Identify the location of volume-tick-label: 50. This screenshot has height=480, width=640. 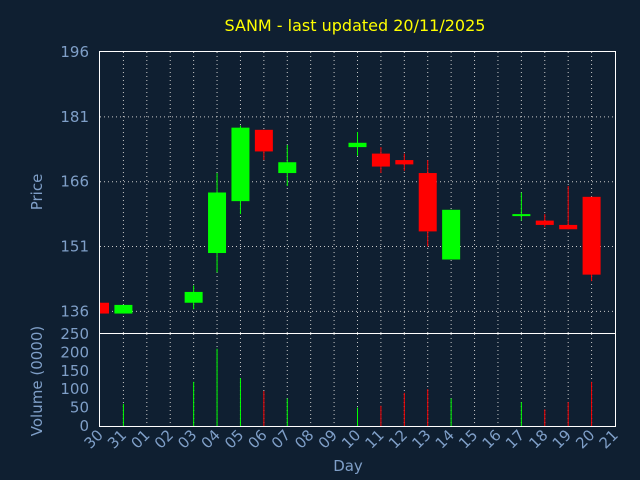
(79, 408).